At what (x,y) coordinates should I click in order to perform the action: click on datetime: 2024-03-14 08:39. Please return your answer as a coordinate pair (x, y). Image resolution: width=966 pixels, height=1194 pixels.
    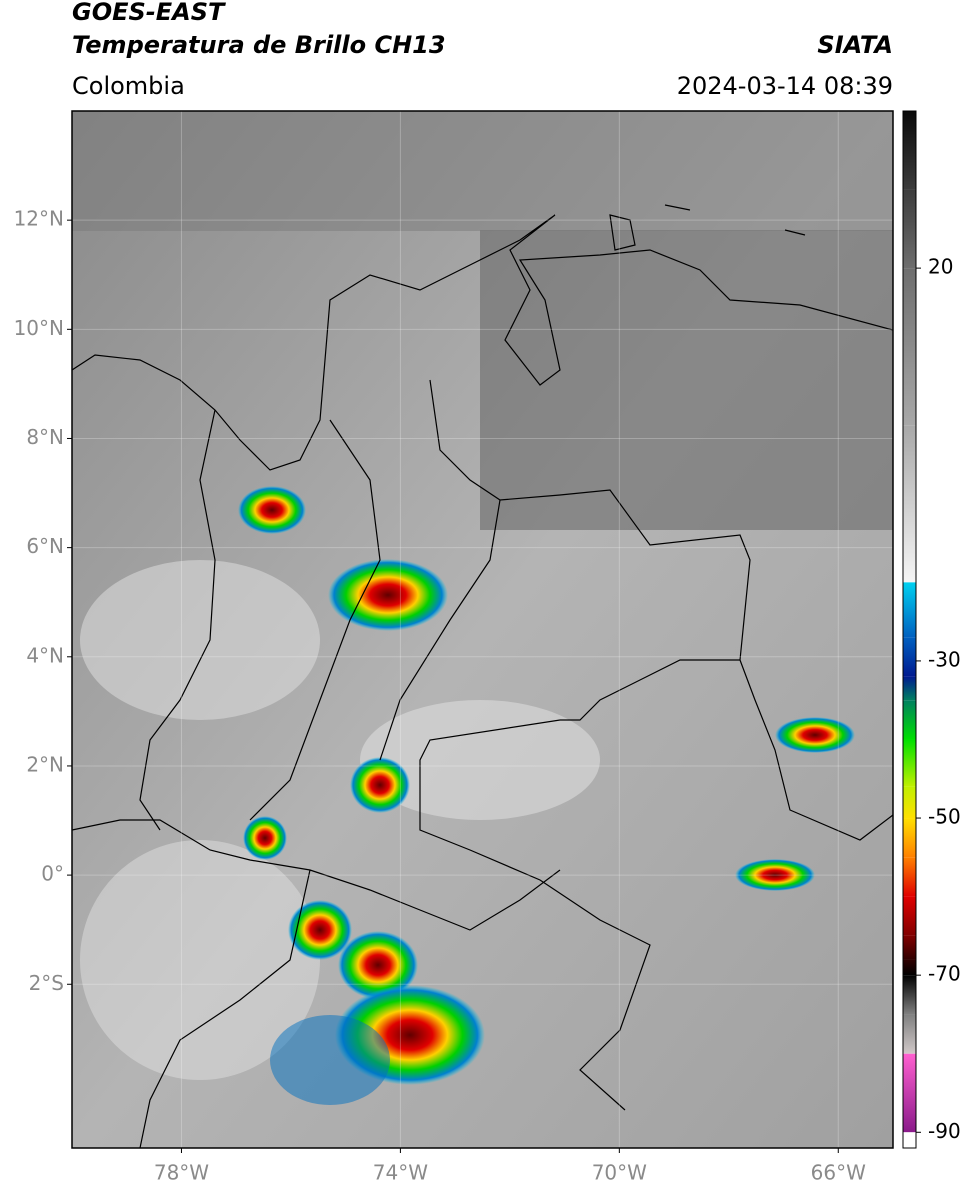
    Looking at the image, I should click on (785, 86).